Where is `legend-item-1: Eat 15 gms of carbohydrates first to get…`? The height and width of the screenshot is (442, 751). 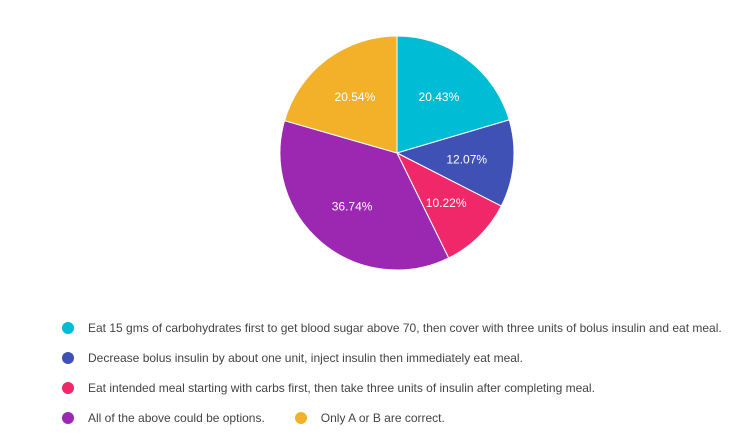
legend-item-1: Eat 15 gms of carbohydrates first to get… is located at coordinates (392, 328).